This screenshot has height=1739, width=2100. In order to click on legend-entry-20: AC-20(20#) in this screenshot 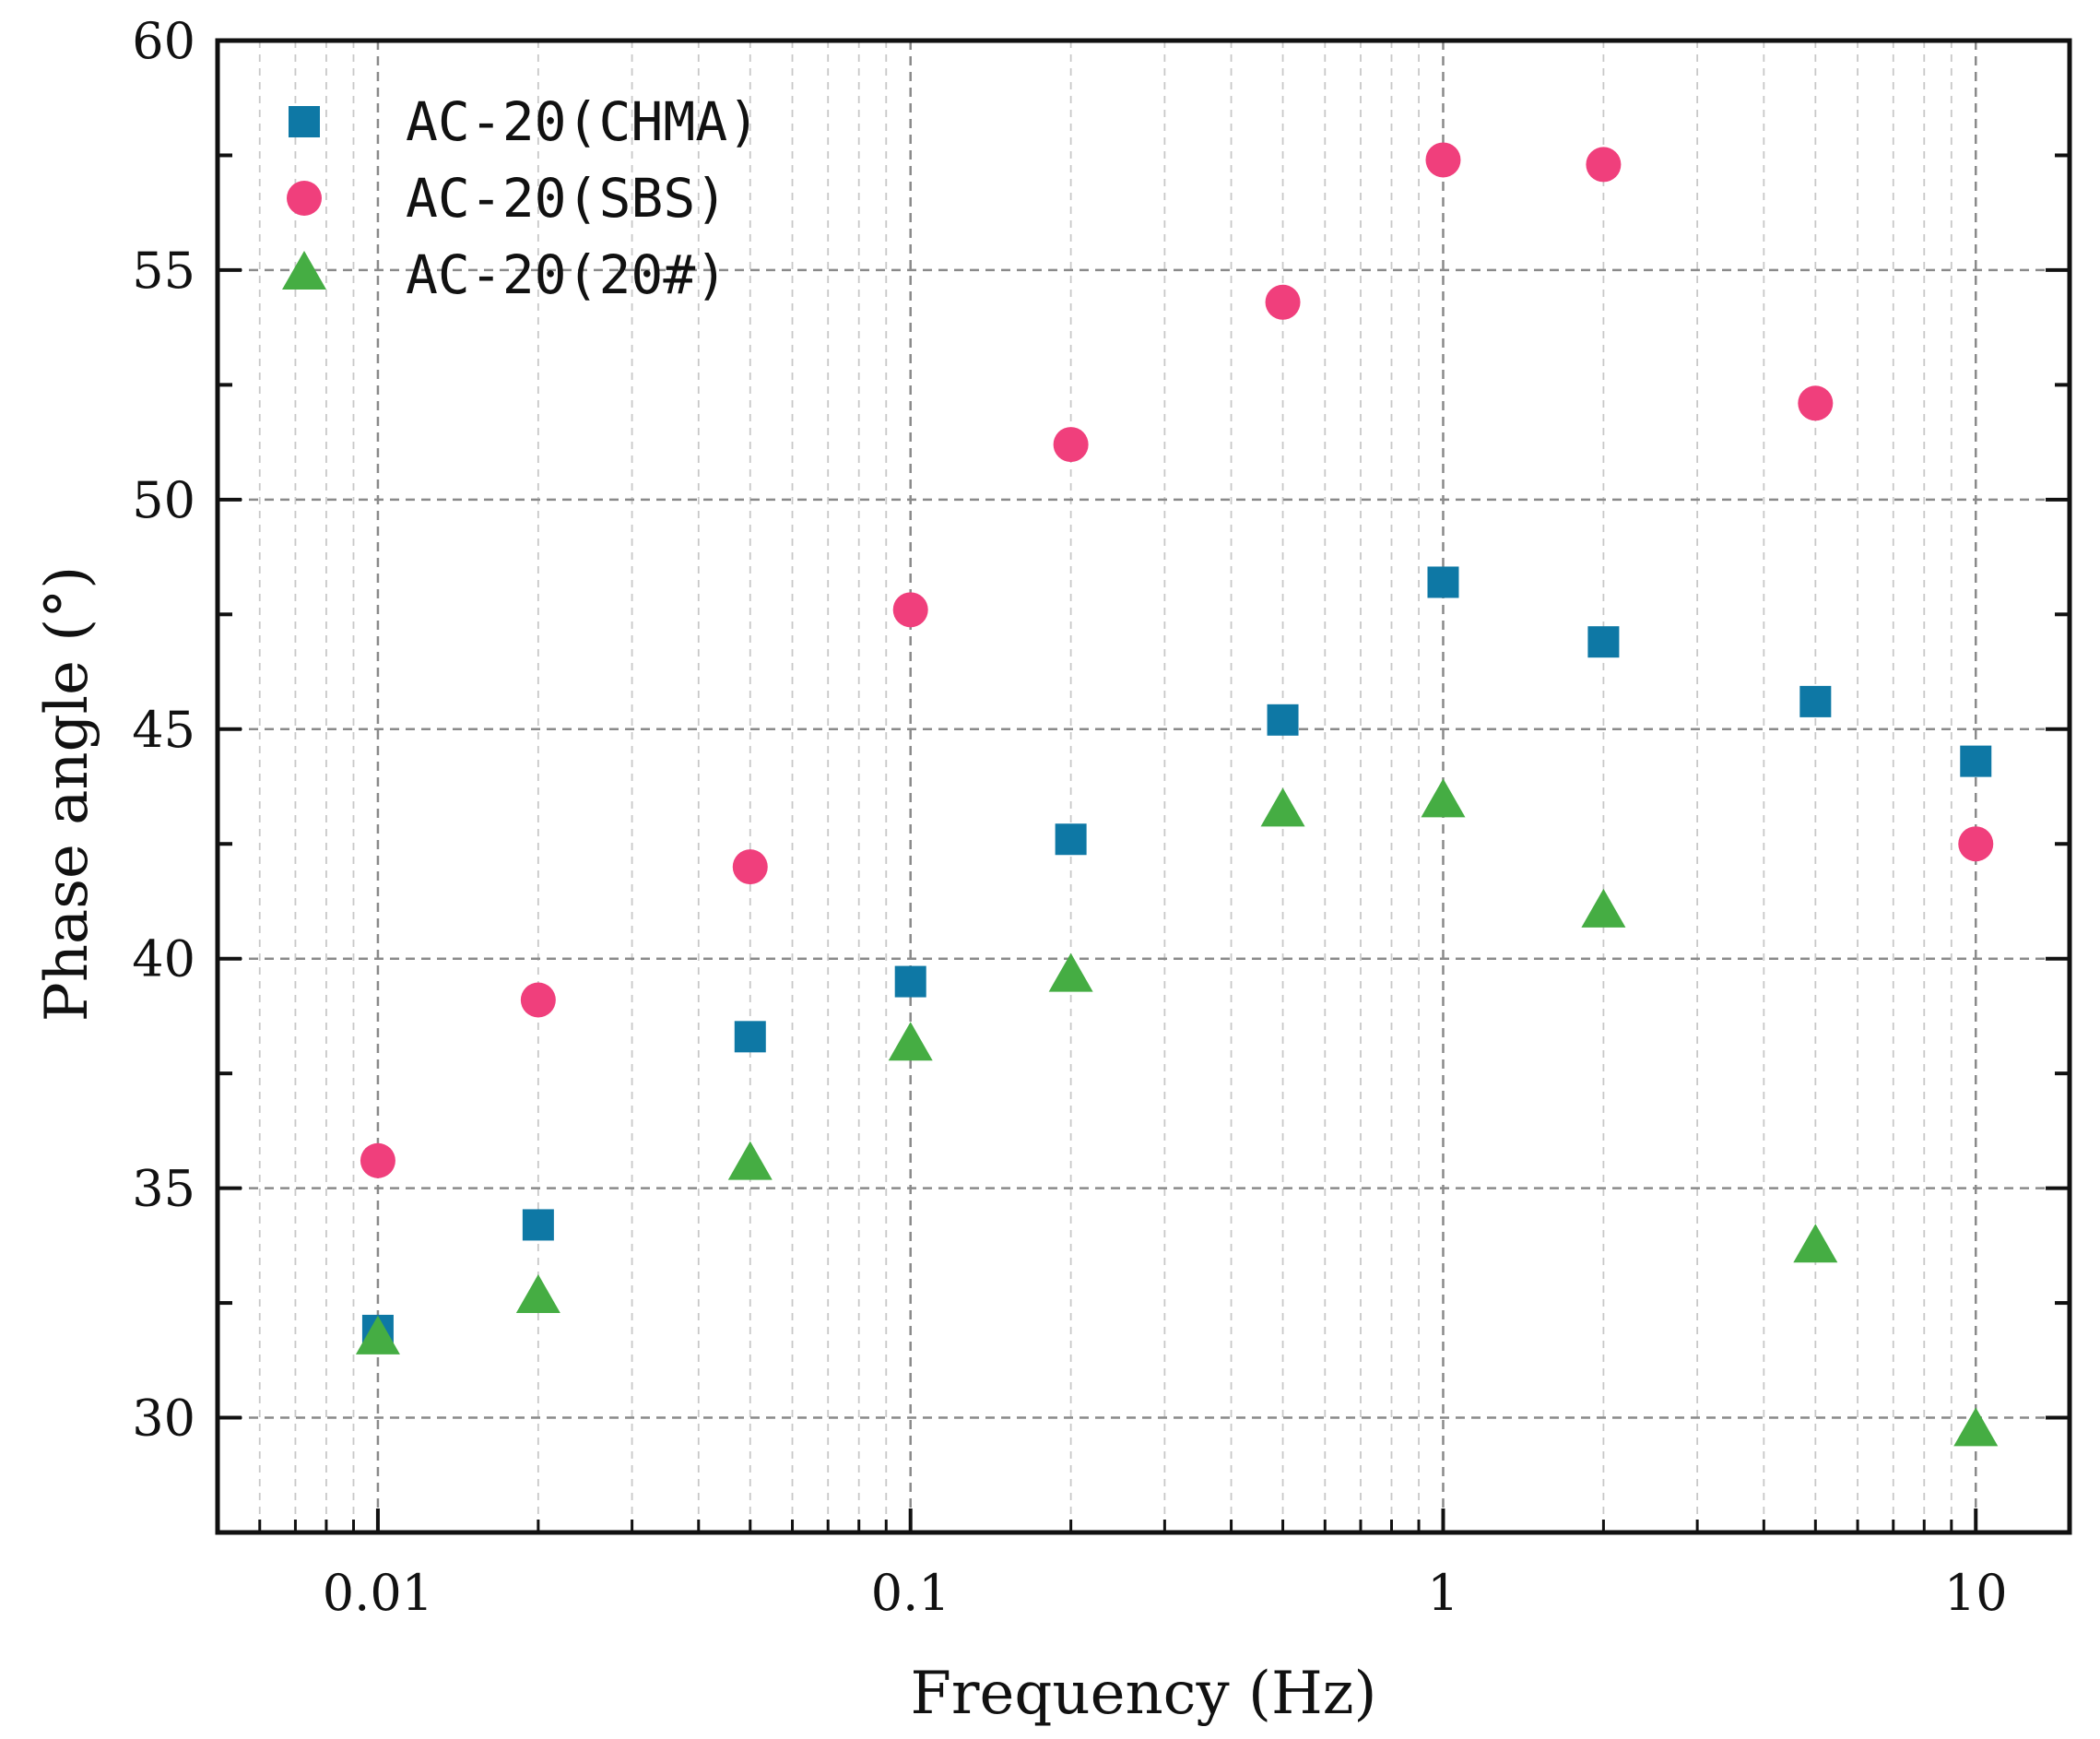, I will do `click(505, 274)`.